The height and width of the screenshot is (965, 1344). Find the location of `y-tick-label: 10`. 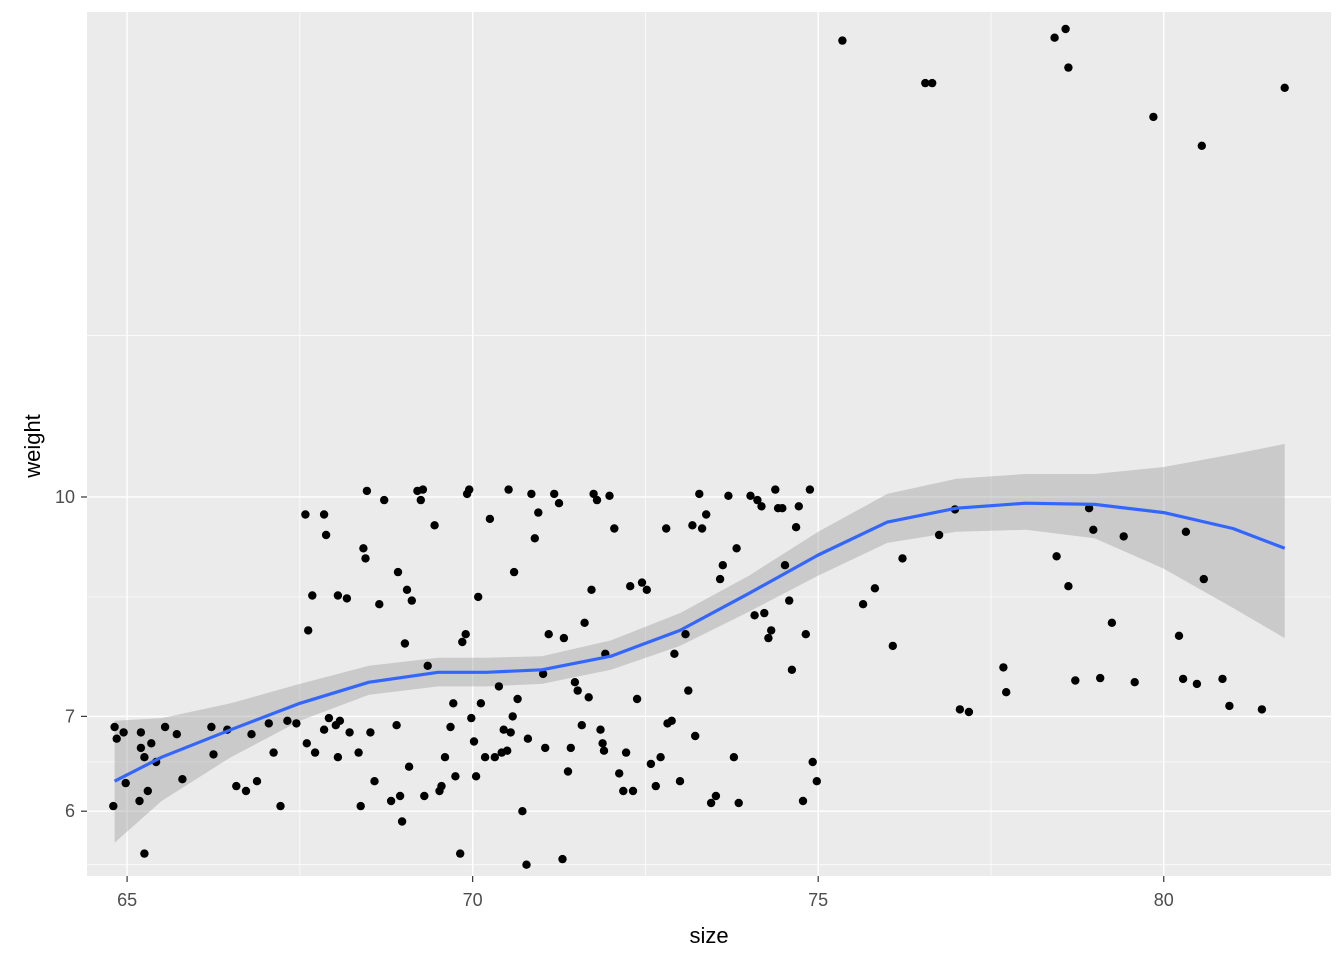

y-tick-label: 10 is located at coordinates (65, 497).